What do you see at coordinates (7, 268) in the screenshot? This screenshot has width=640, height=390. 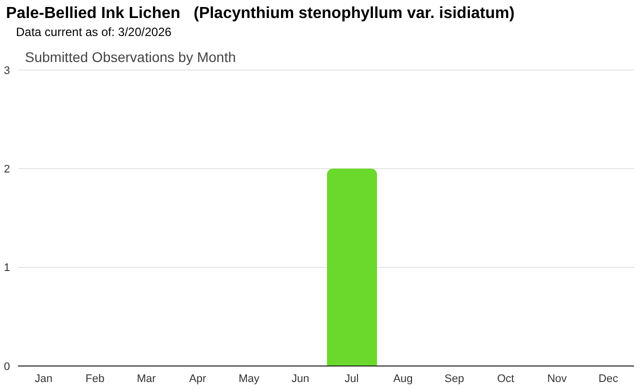 I see `y-tick-label: 1` at bounding box center [7, 268].